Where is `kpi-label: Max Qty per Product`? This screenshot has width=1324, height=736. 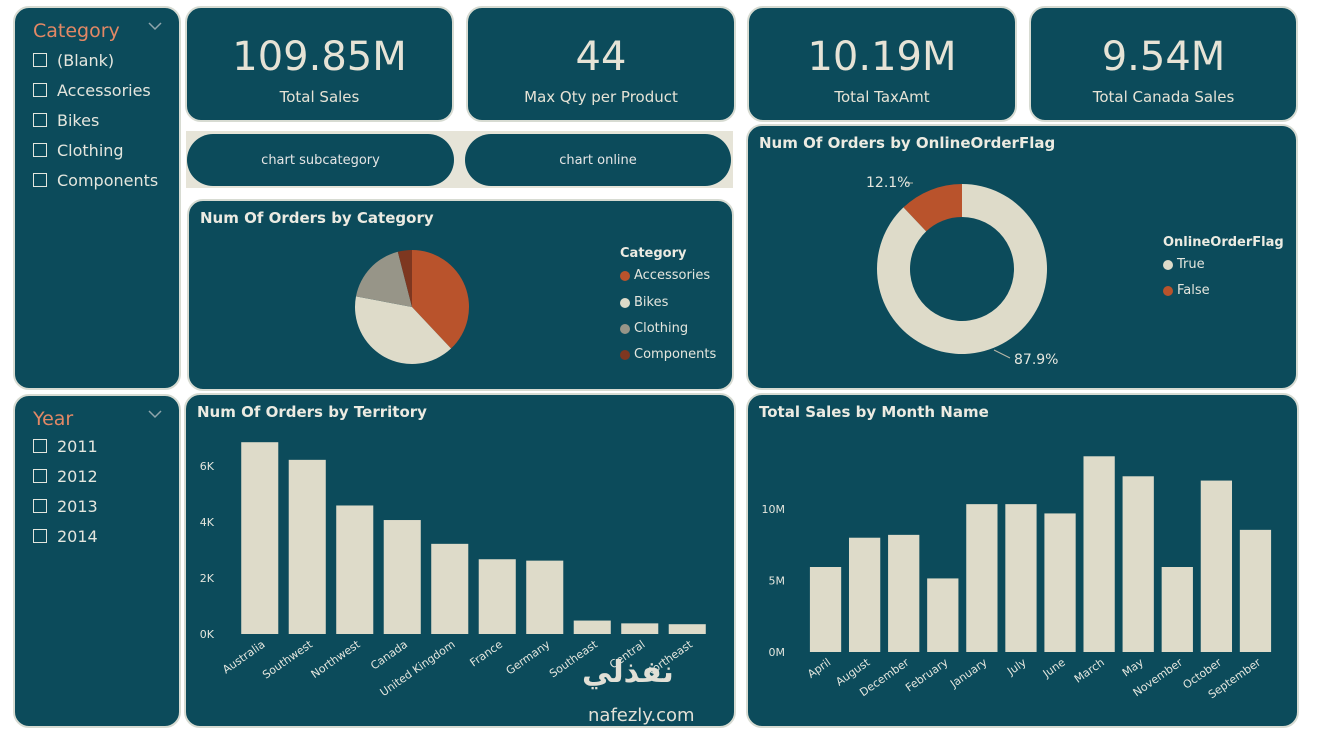 kpi-label: Max Qty per Product is located at coordinates (601, 97).